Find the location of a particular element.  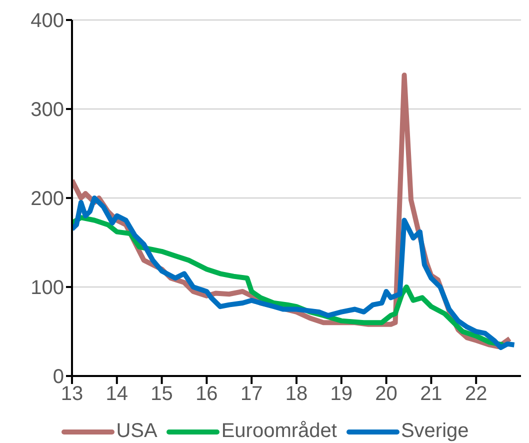

x-tick-label: 19 is located at coordinates (341, 394).